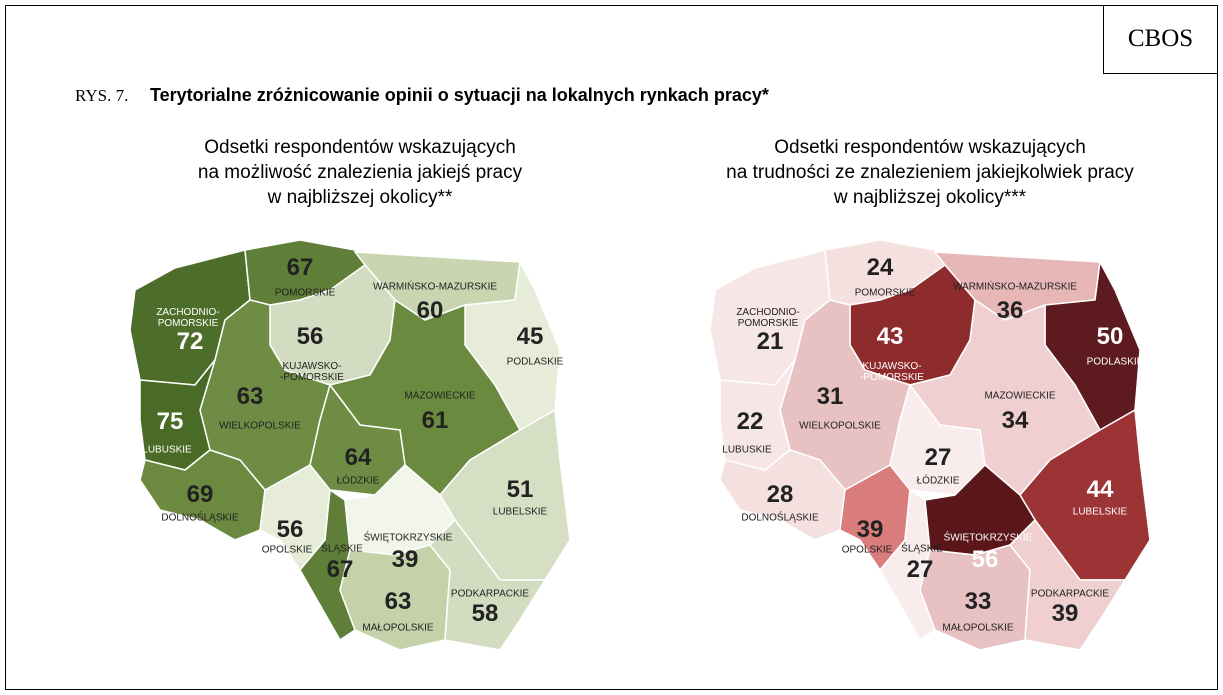 The width and height of the screenshot is (1223, 695). What do you see at coordinates (435, 420) in the screenshot?
I see `region-value: 61` at bounding box center [435, 420].